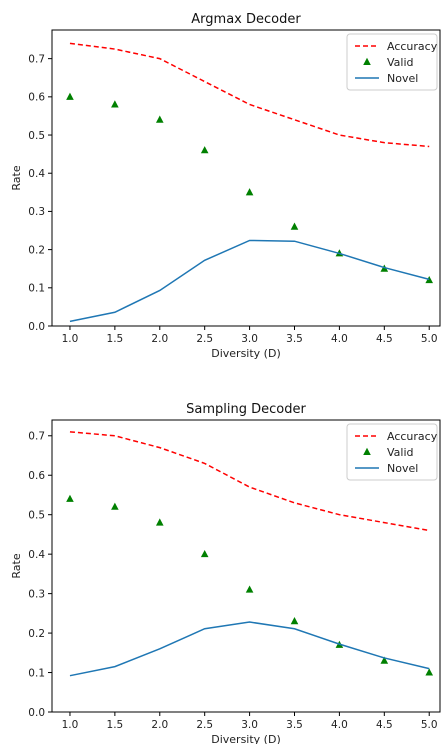  Describe the element at coordinates (246, 409) in the screenshot. I see `chart-title: Sampling Decoder` at that location.